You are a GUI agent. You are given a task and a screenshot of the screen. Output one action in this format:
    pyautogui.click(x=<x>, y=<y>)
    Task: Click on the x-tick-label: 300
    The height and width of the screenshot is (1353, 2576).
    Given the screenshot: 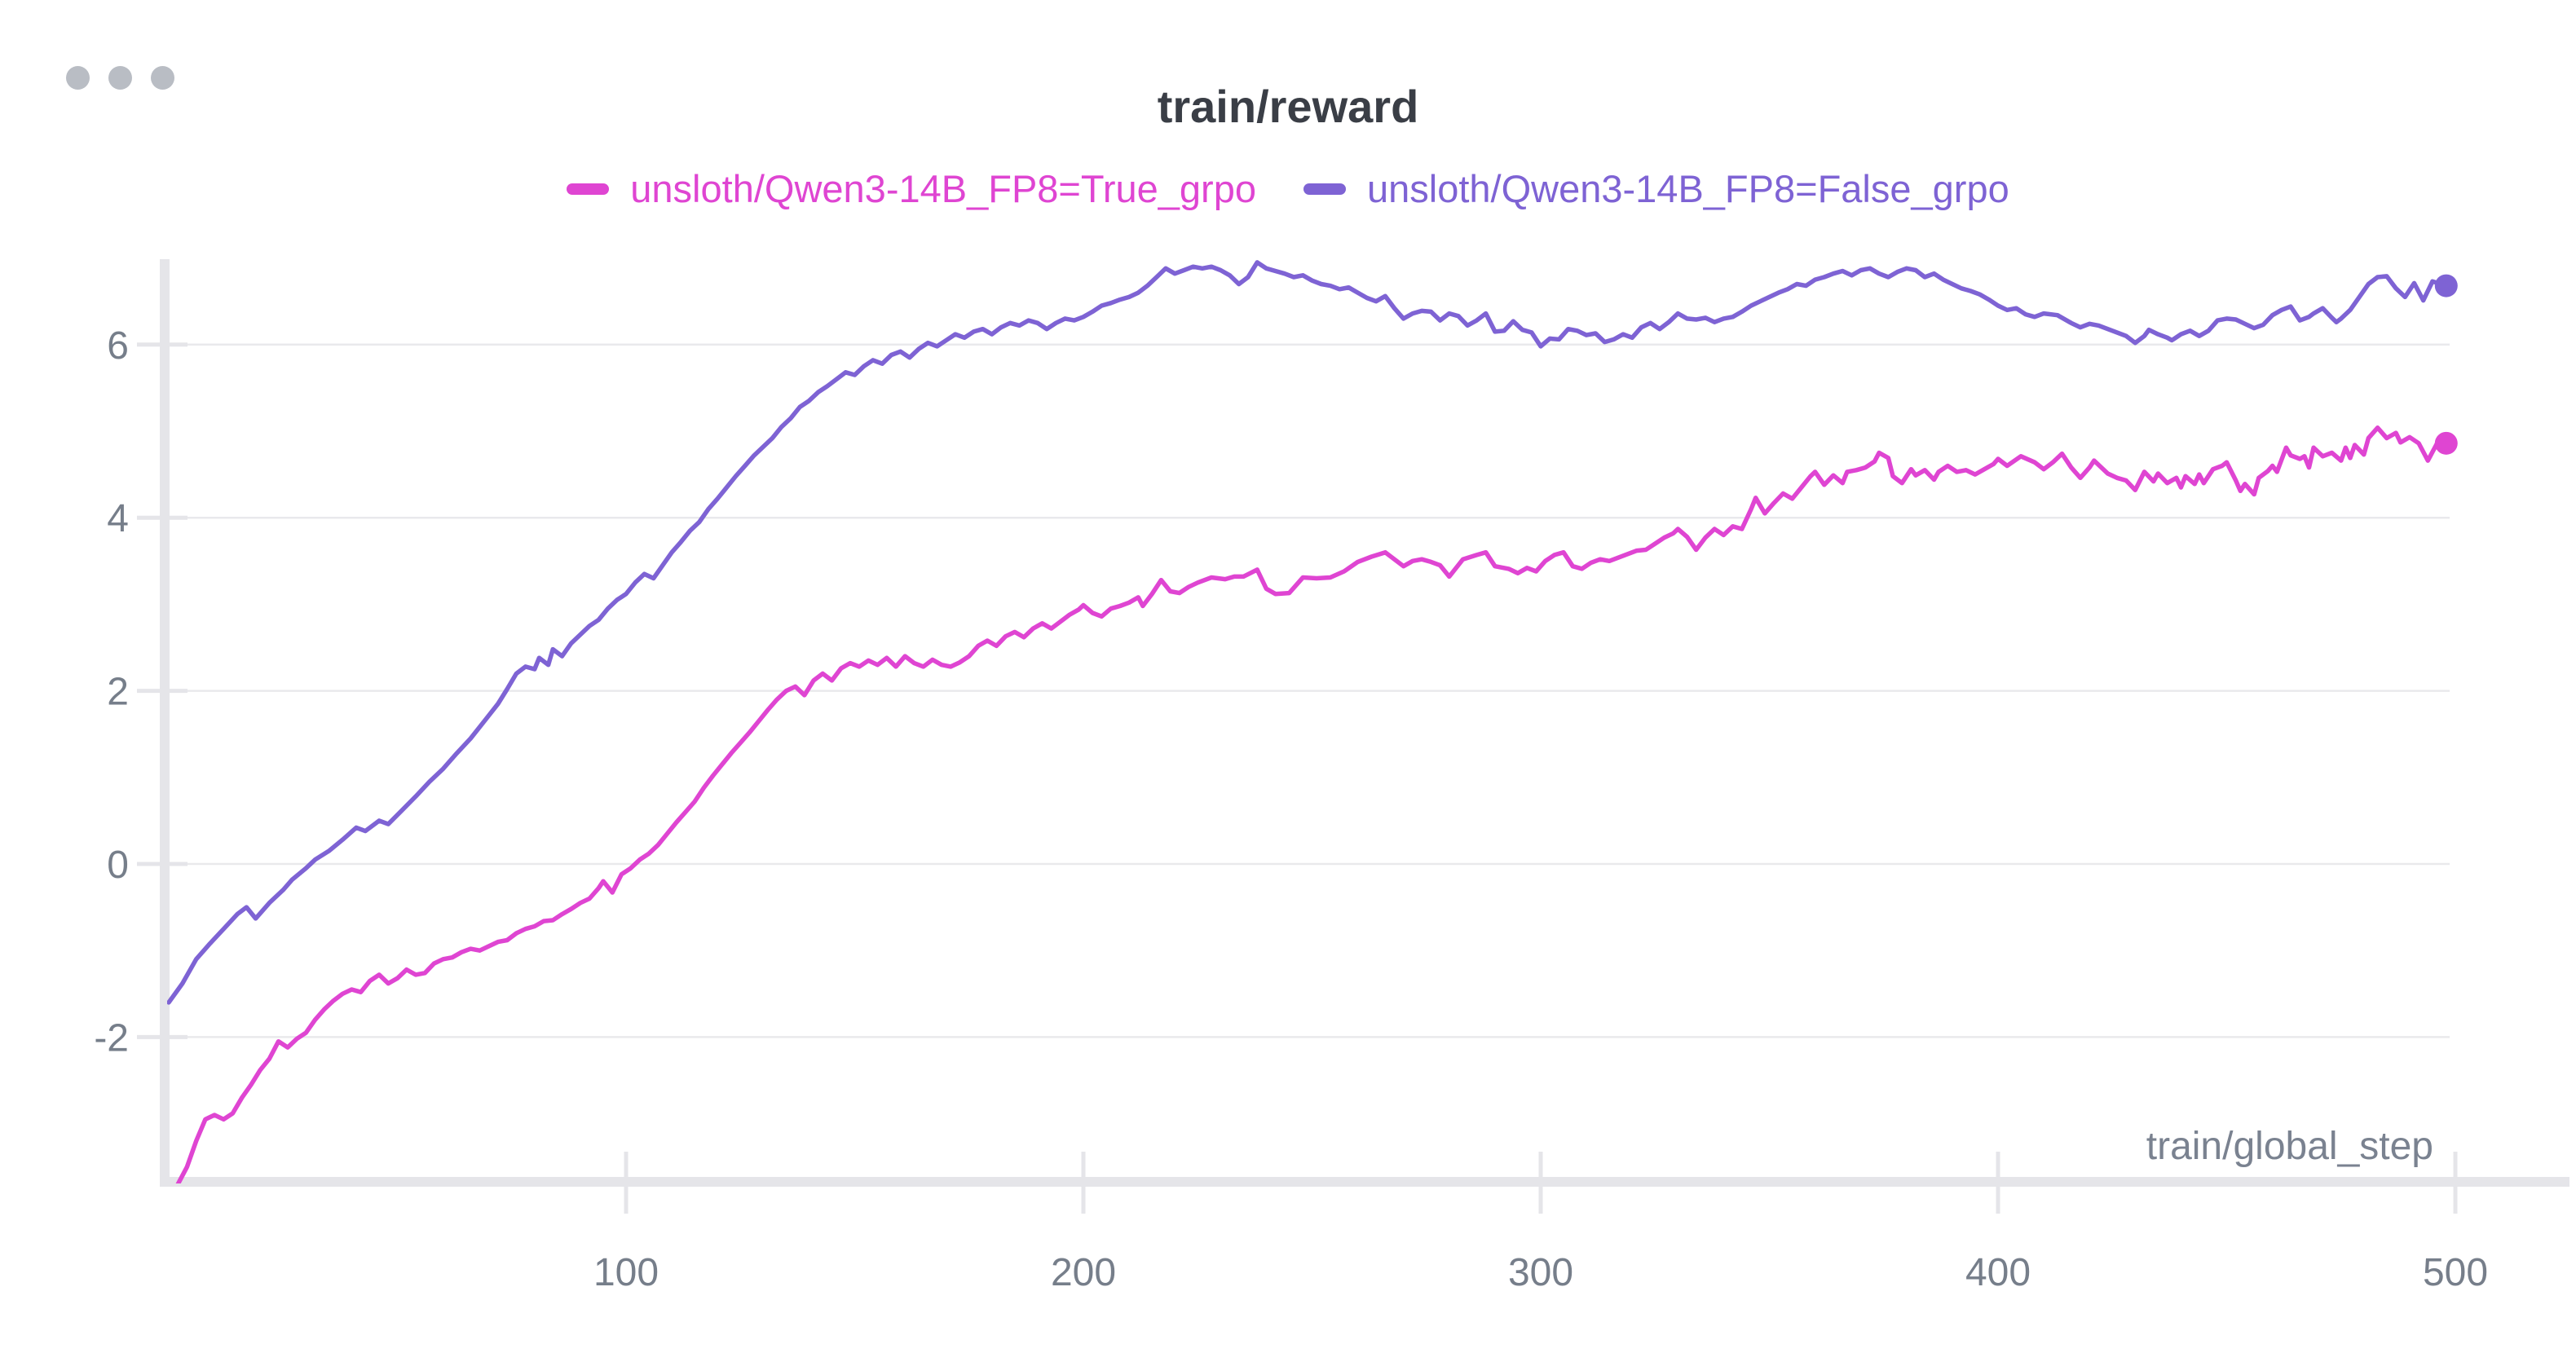 What is the action you would take?
    pyautogui.click(x=1540, y=1272)
    